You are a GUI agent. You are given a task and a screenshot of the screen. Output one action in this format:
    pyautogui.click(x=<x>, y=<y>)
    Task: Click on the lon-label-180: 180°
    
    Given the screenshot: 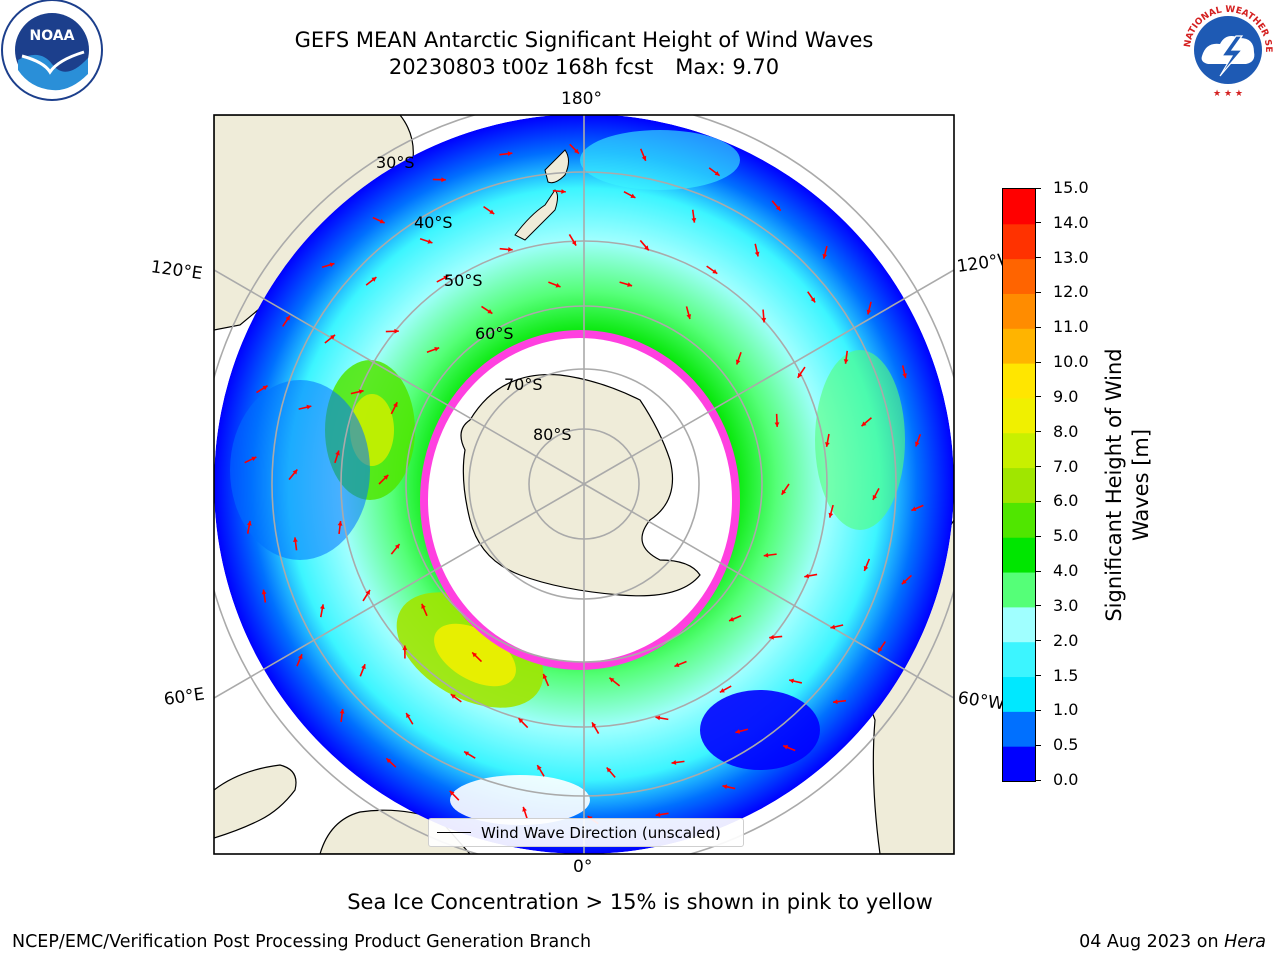 What is the action you would take?
    pyautogui.click(x=581, y=99)
    